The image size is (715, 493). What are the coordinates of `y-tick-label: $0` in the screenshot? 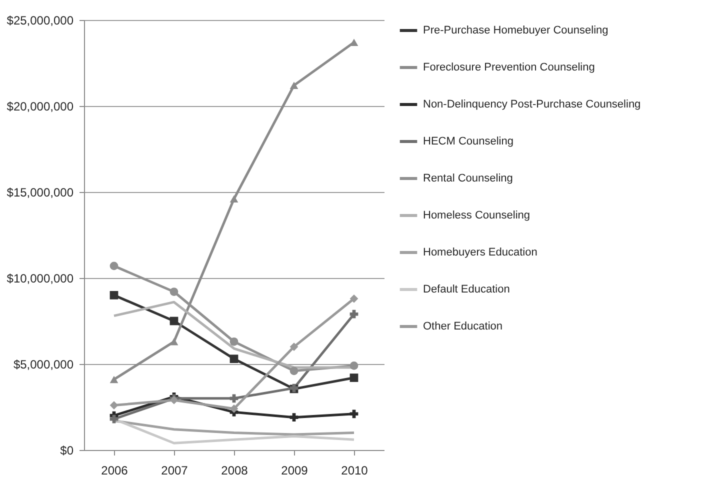 It's located at (67, 451).